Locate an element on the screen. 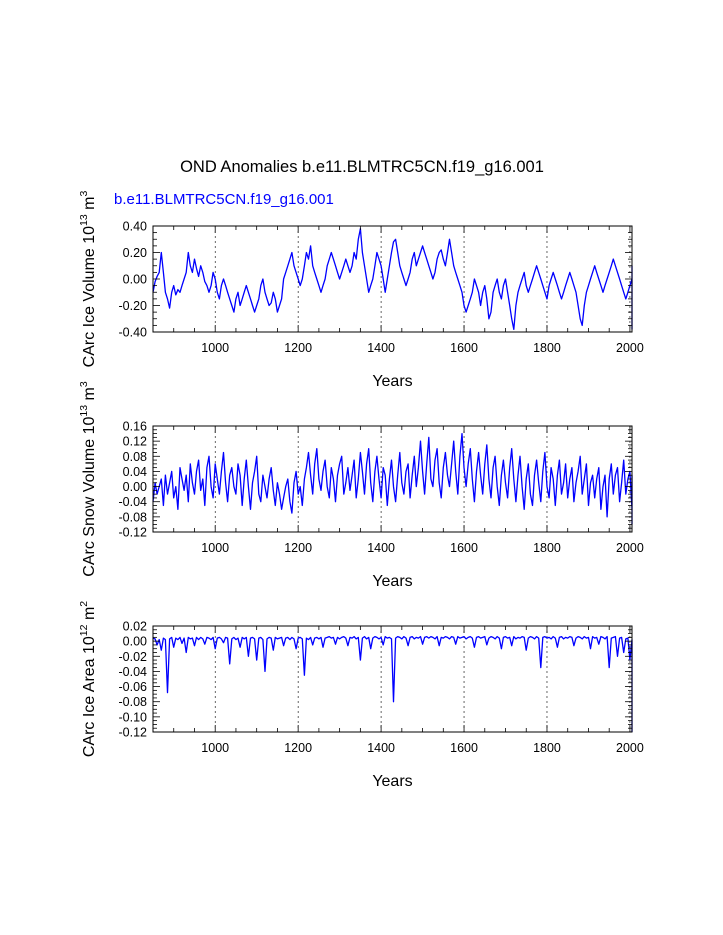  y-axis-label-unit-exponent: 2 is located at coordinates (84, 604).